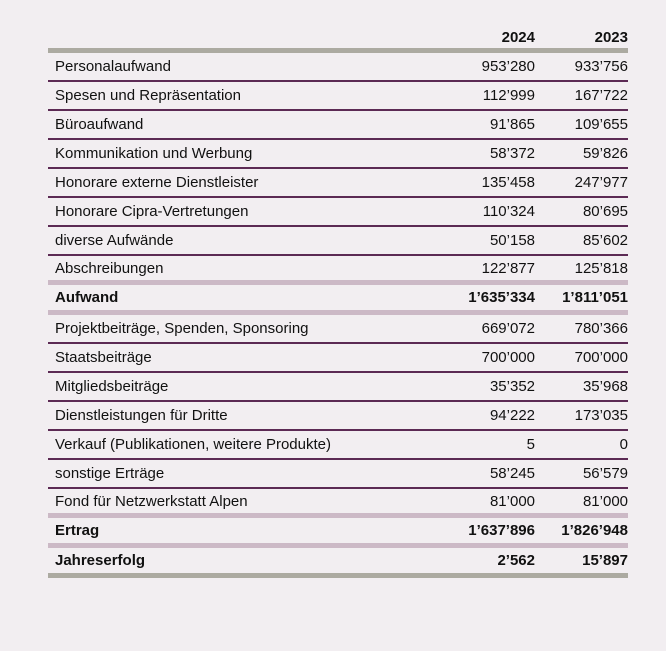 This screenshot has width=666, height=651. I want to click on row-value-2024: 1’635’334, so click(501, 297).